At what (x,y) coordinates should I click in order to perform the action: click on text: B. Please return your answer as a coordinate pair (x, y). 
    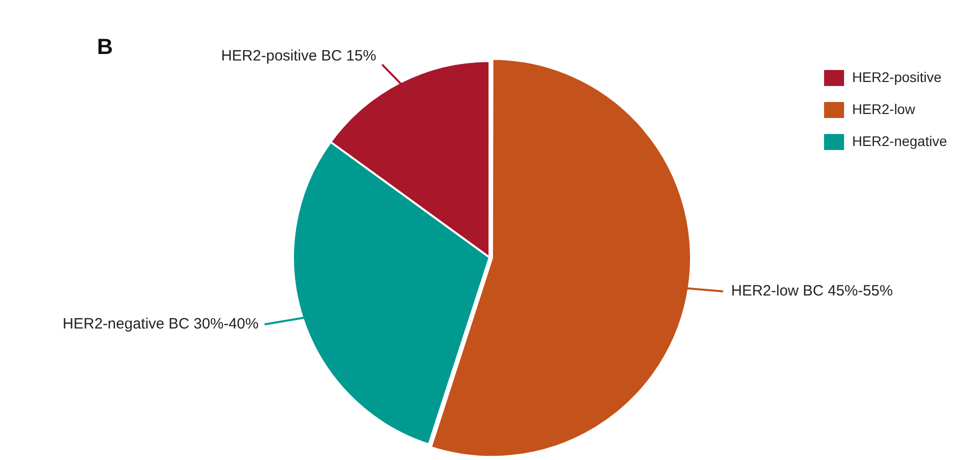
    Looking at the image, I should click on (105, 47).